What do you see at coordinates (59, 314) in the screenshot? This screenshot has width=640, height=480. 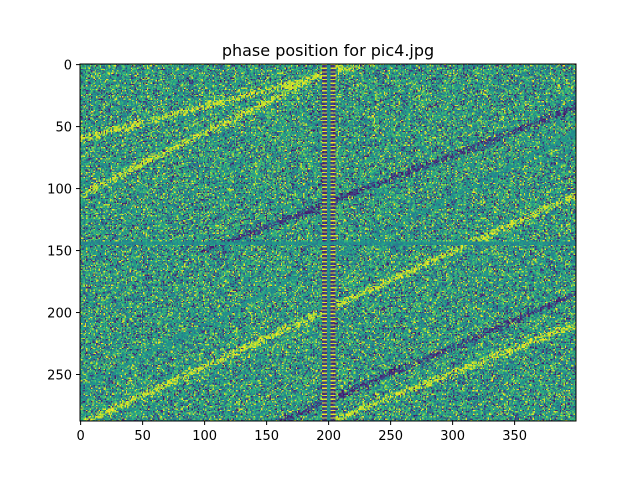 I see `y-tick-label: 200` at bounding box center [59, 314].